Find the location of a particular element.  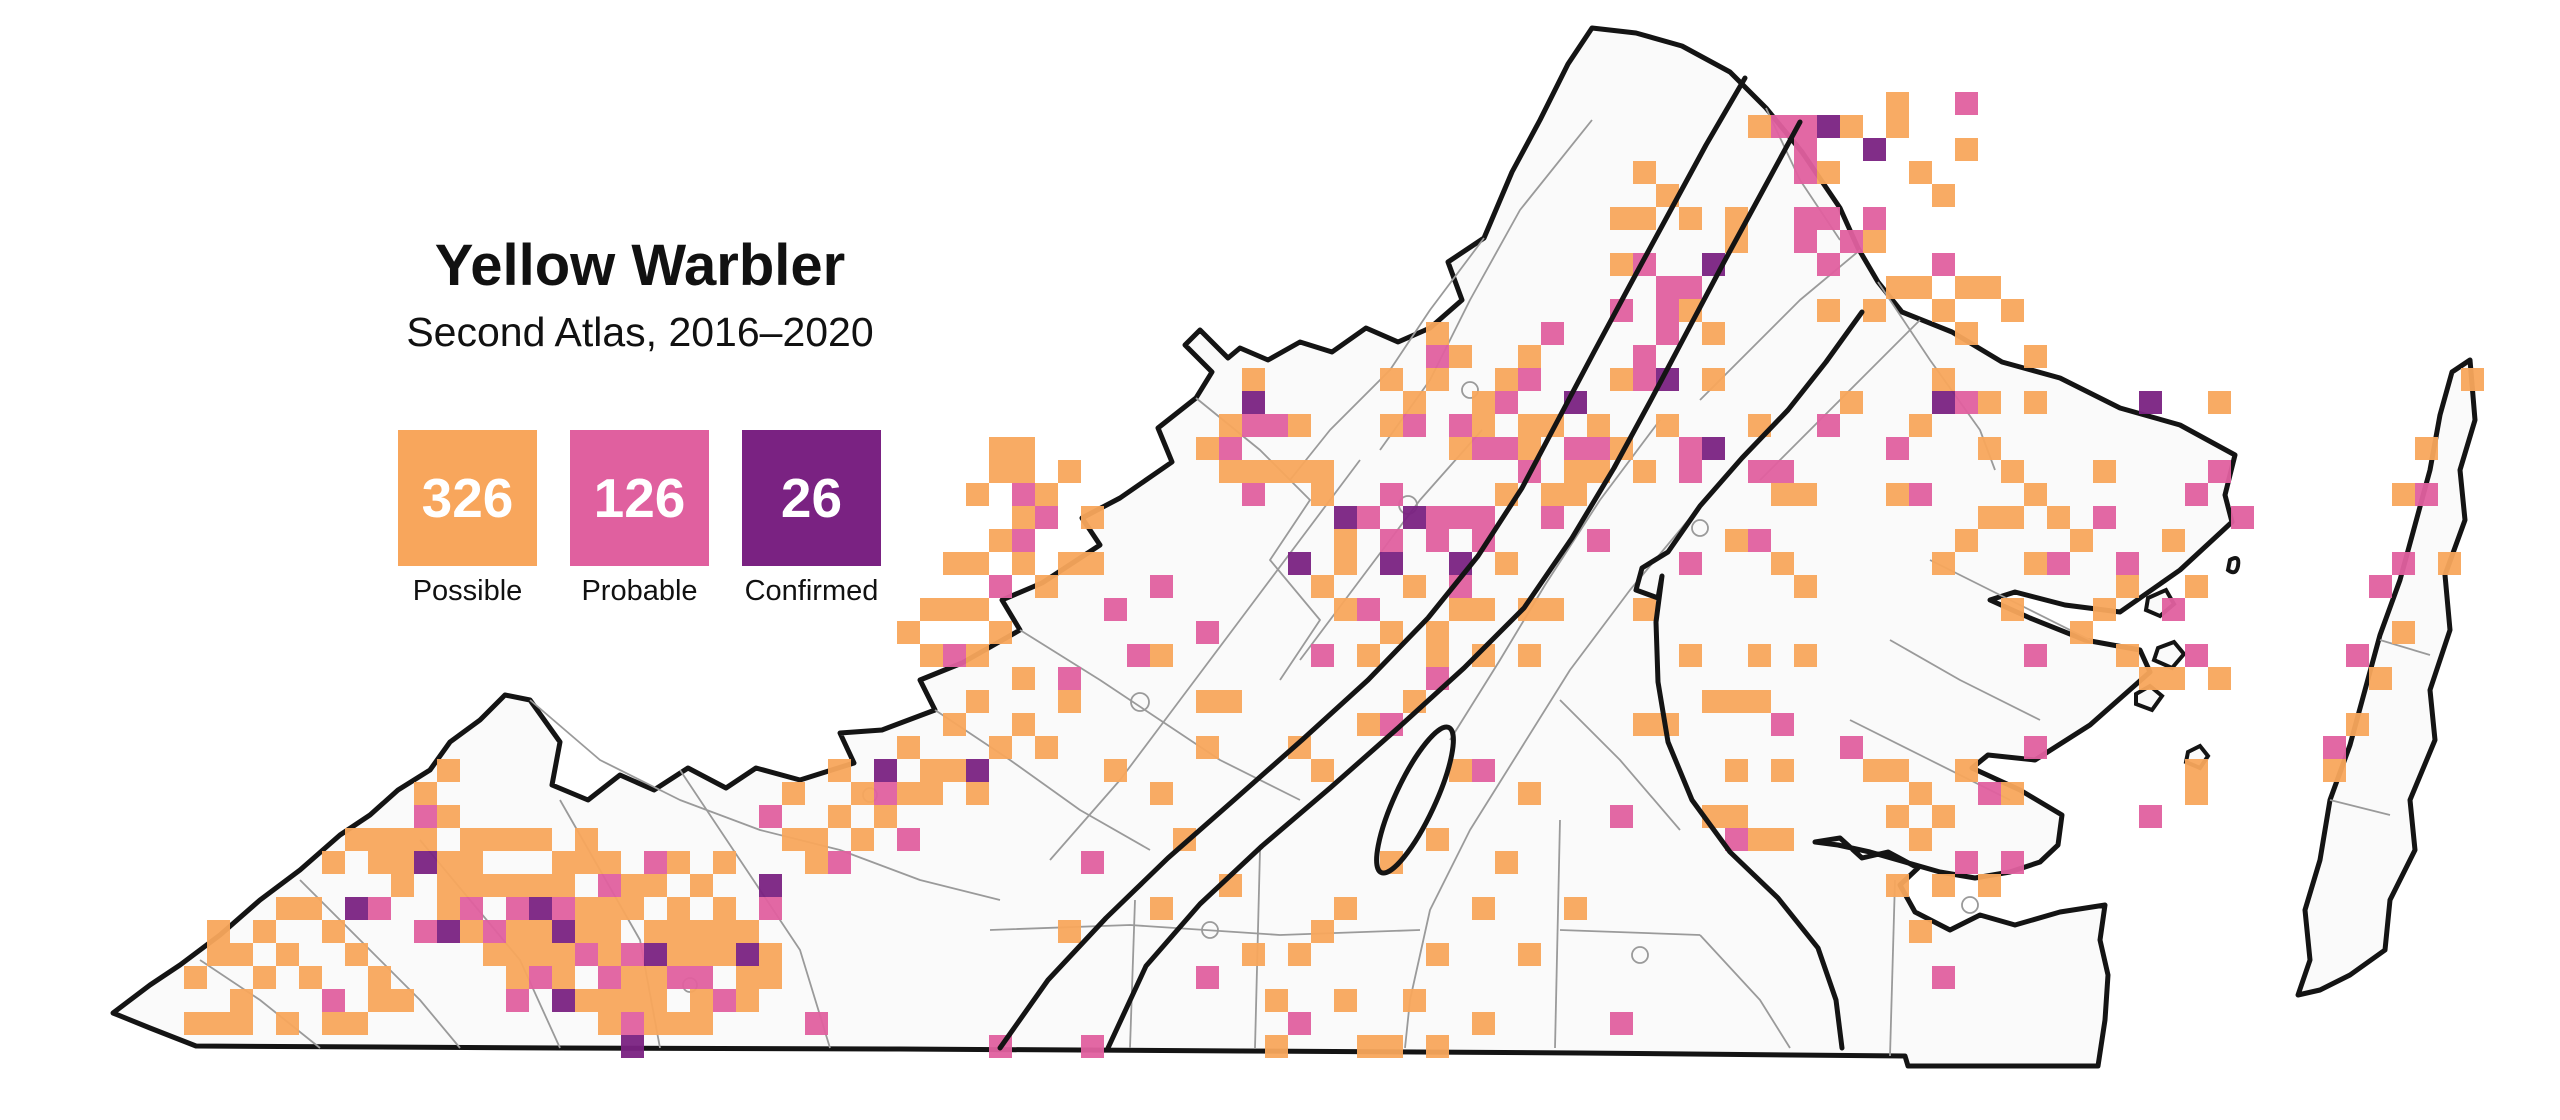

map-header: Yellow Warbler Second Atlas, 2016–2020 is located at coordinates (640, 295).